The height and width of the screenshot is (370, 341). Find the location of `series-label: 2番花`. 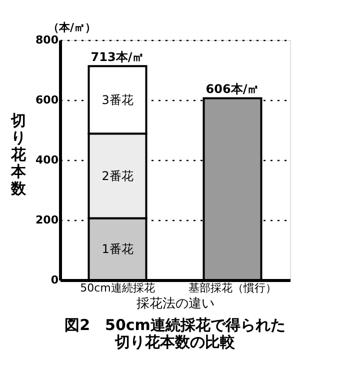

series-label: 2番花 is located at coordinates (118, 175).